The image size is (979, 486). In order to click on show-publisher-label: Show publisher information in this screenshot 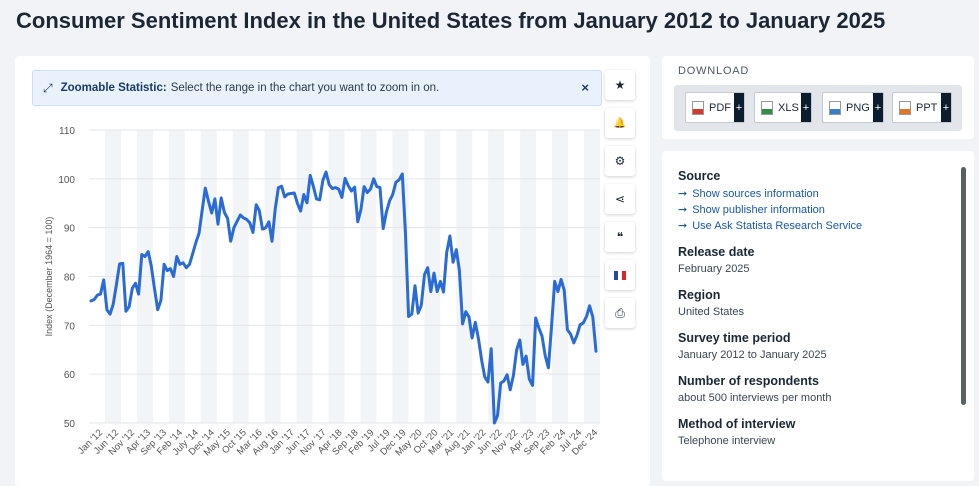, I will do `click(758, 209)`.